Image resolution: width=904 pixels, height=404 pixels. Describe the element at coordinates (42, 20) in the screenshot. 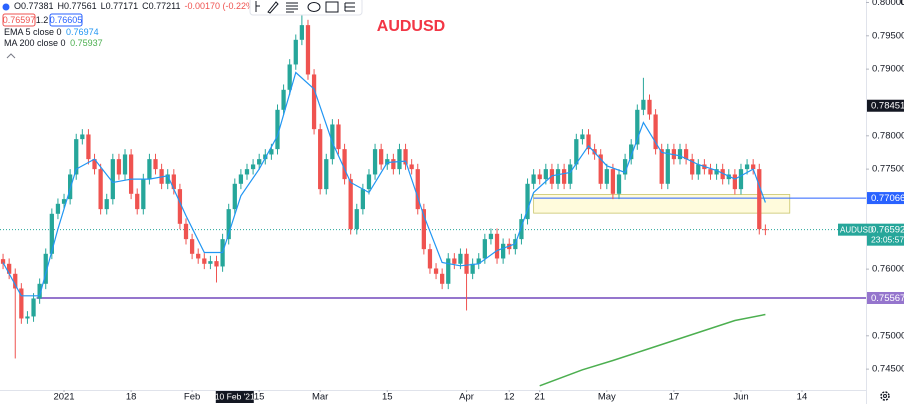

I see `spread: 1.2` at that location.